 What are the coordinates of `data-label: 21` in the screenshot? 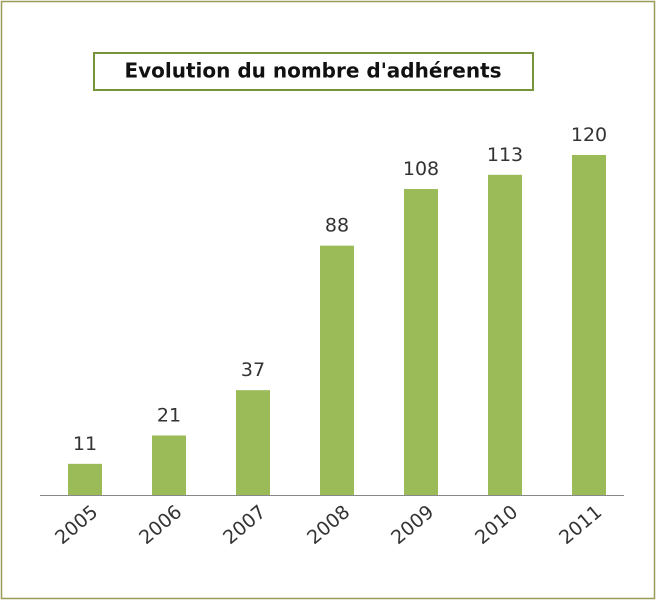 It's located at (169, 416).